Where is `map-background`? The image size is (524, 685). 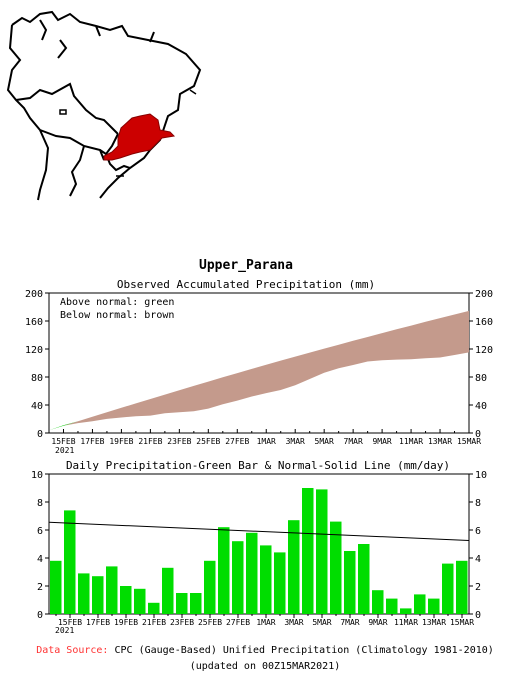
map-background is located at coordinates (105, 105).